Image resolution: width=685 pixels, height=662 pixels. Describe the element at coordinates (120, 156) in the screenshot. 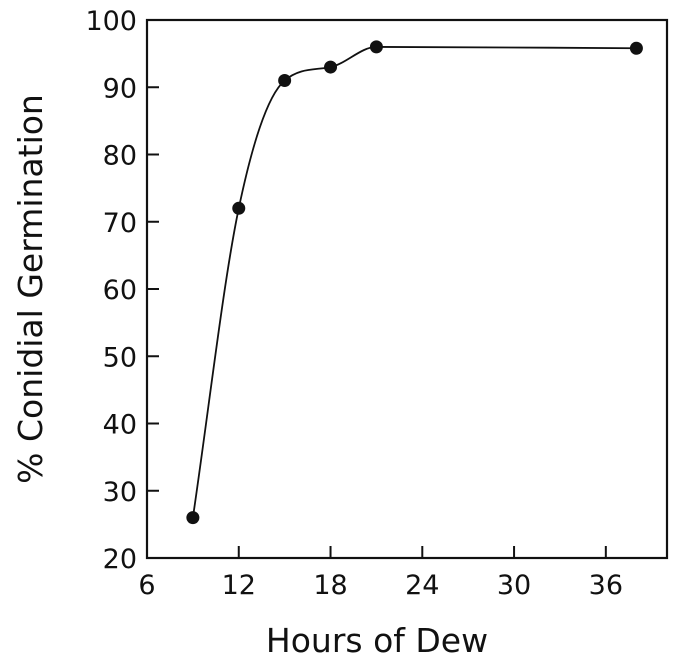

I see `y-tick-label: 80` at that location.